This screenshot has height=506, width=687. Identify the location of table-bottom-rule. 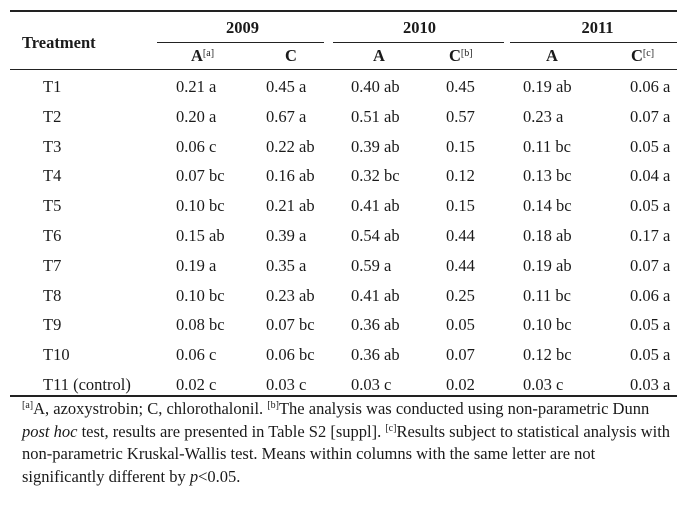
(343, 396).